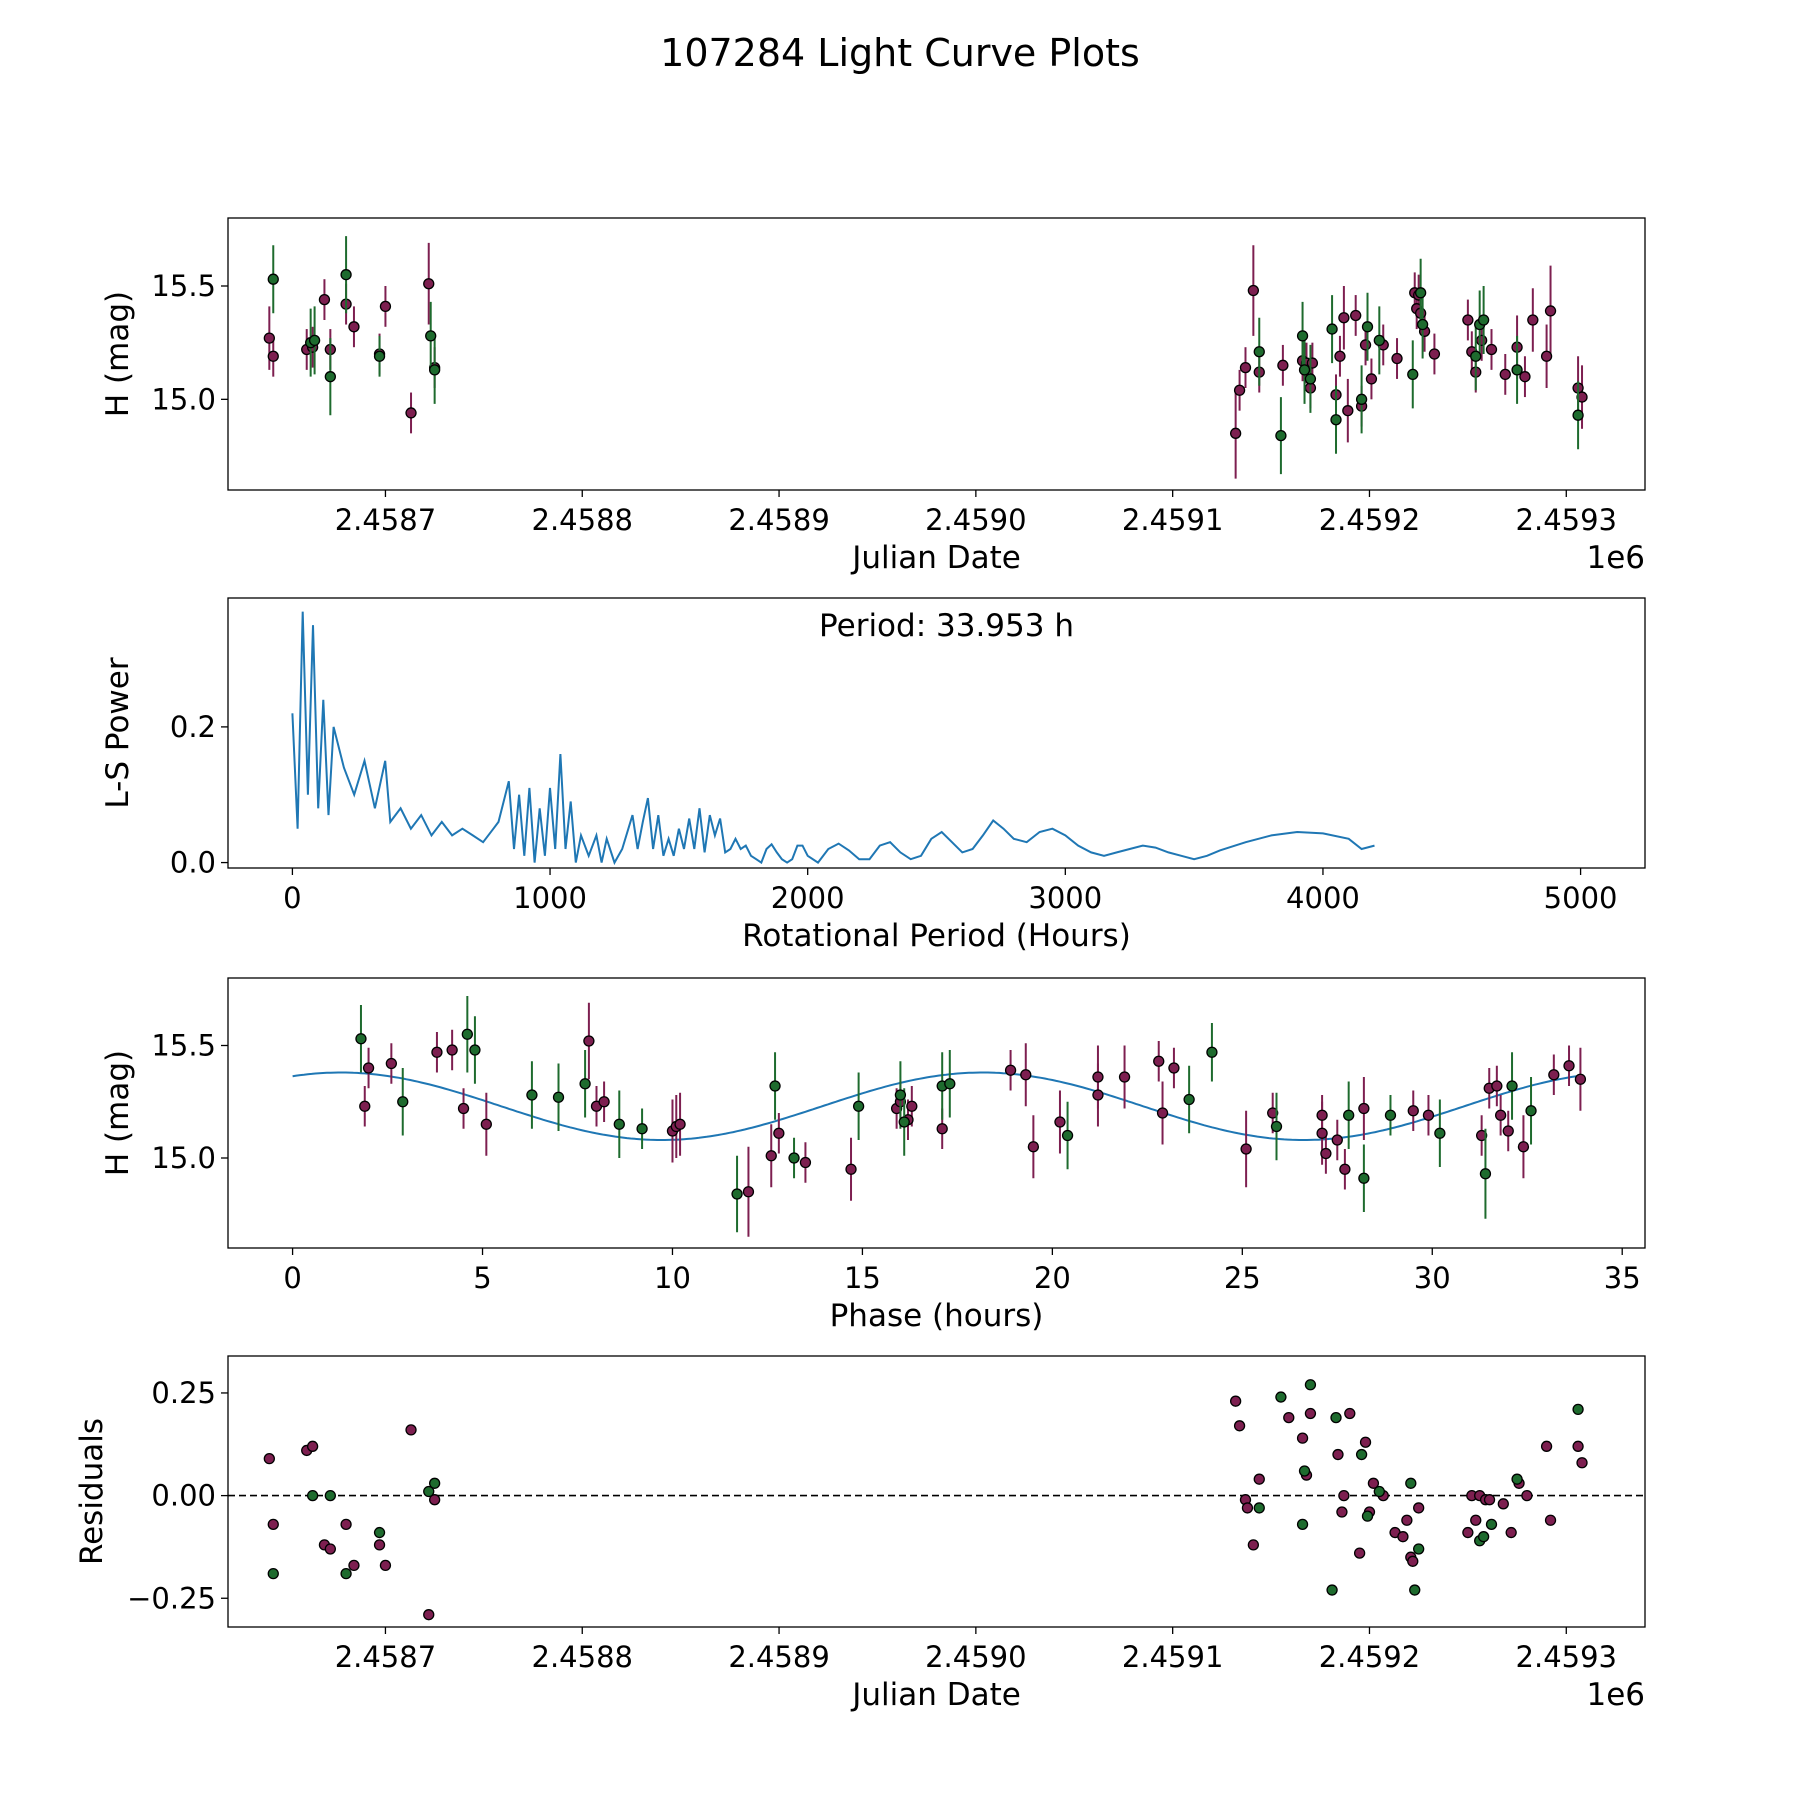 This screenshot has height=1800, width=1800. I want to click on y-axis-label: H (mag), so click(118, 1113).